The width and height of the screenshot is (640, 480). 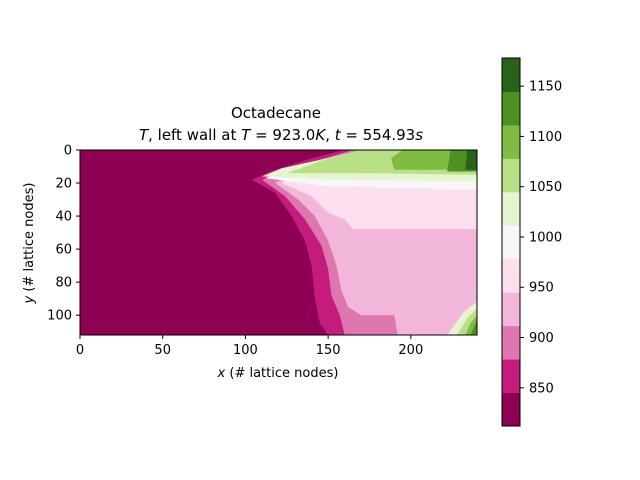 What do you see at coordinates (63, 283) in the screenshot?
I see `y-tick-label: 80` at bounding box center [63, 283].